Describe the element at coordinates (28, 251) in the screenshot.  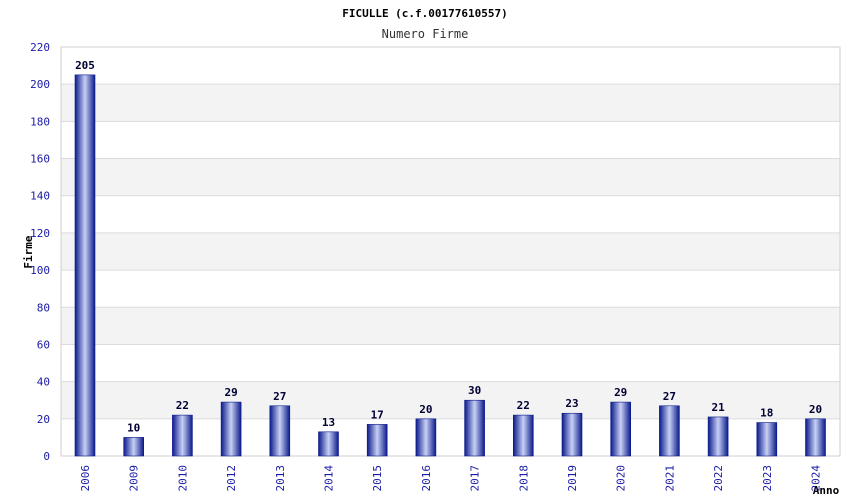
I see `y-axis-title: Firme` at that location.